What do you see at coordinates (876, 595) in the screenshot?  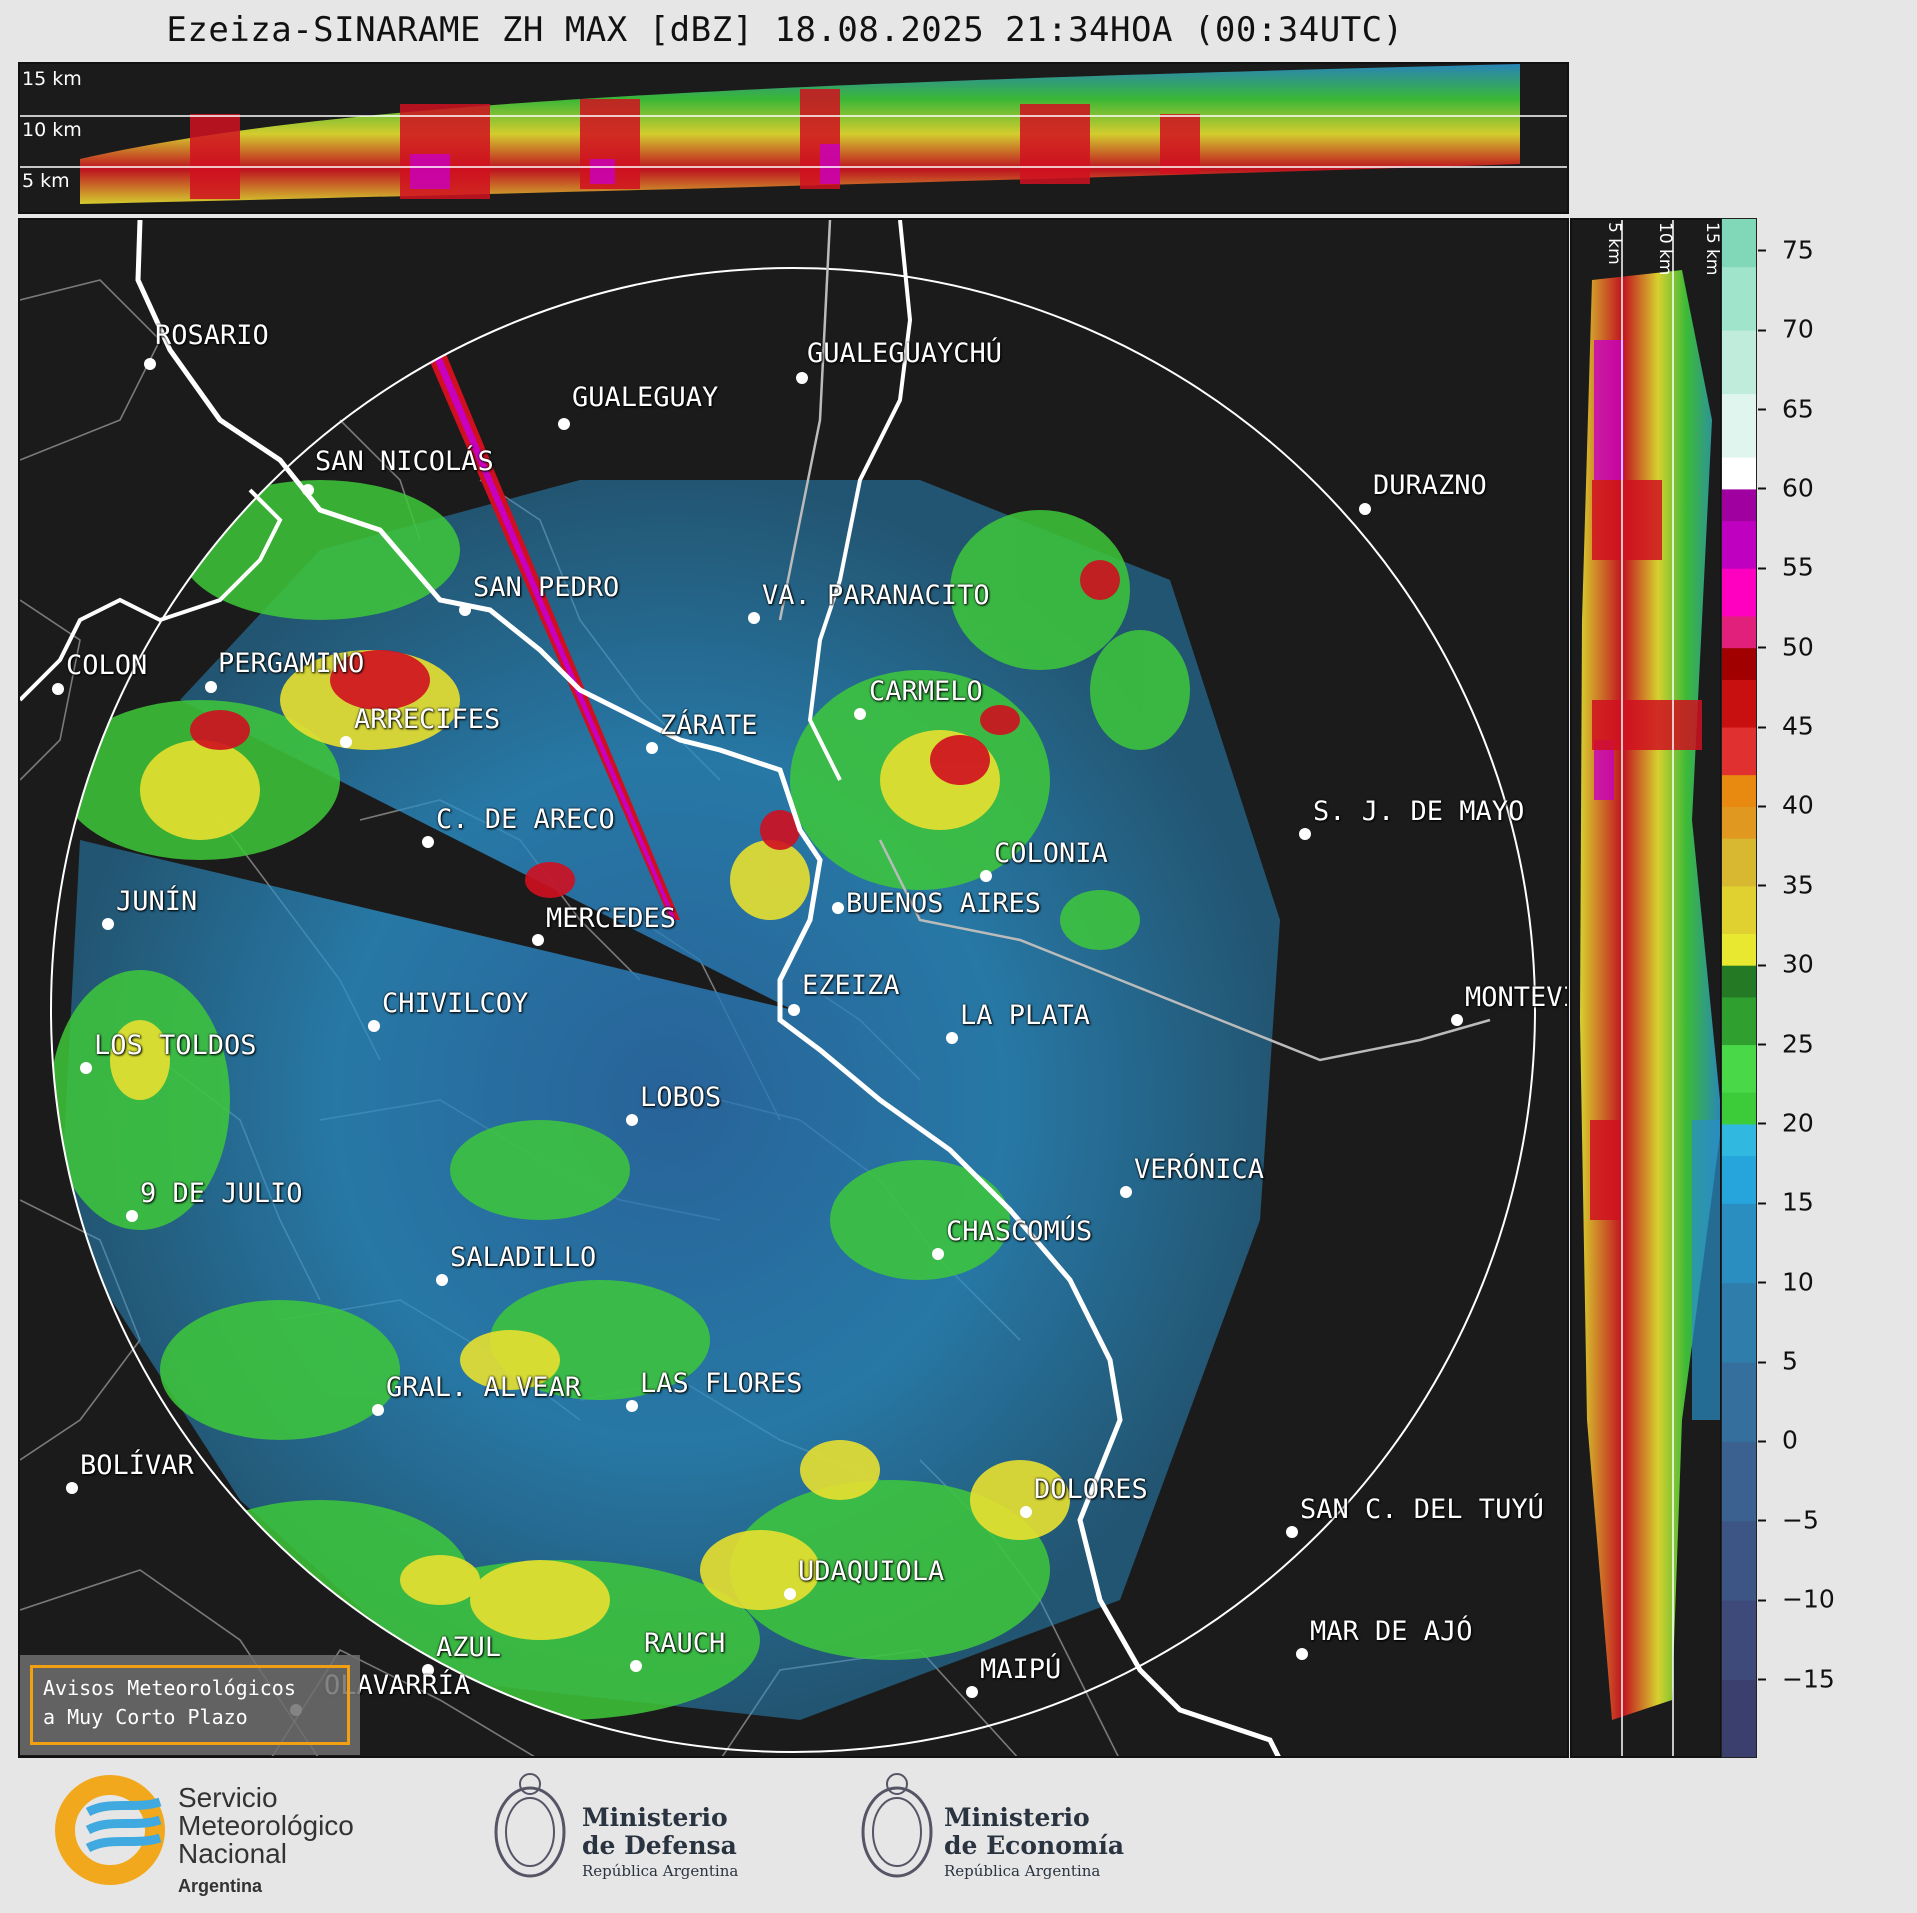 I see `city-label-va-paranacito: VA. PARANACITO` at bounding box center [876, 595].